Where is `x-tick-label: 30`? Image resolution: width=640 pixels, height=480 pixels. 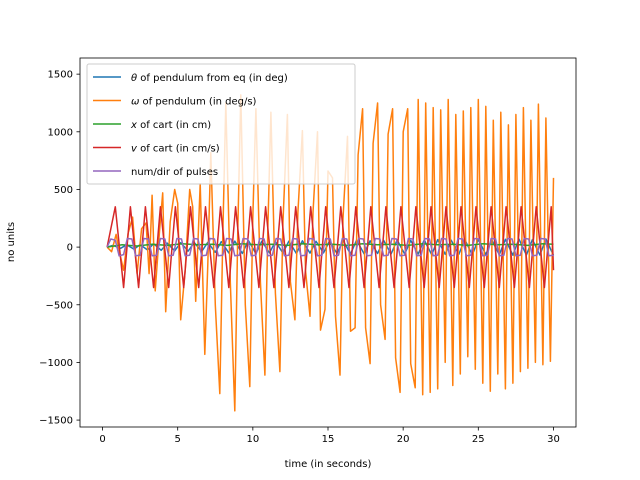
x-tick-label: 30 is located at coordinates (553, 439).